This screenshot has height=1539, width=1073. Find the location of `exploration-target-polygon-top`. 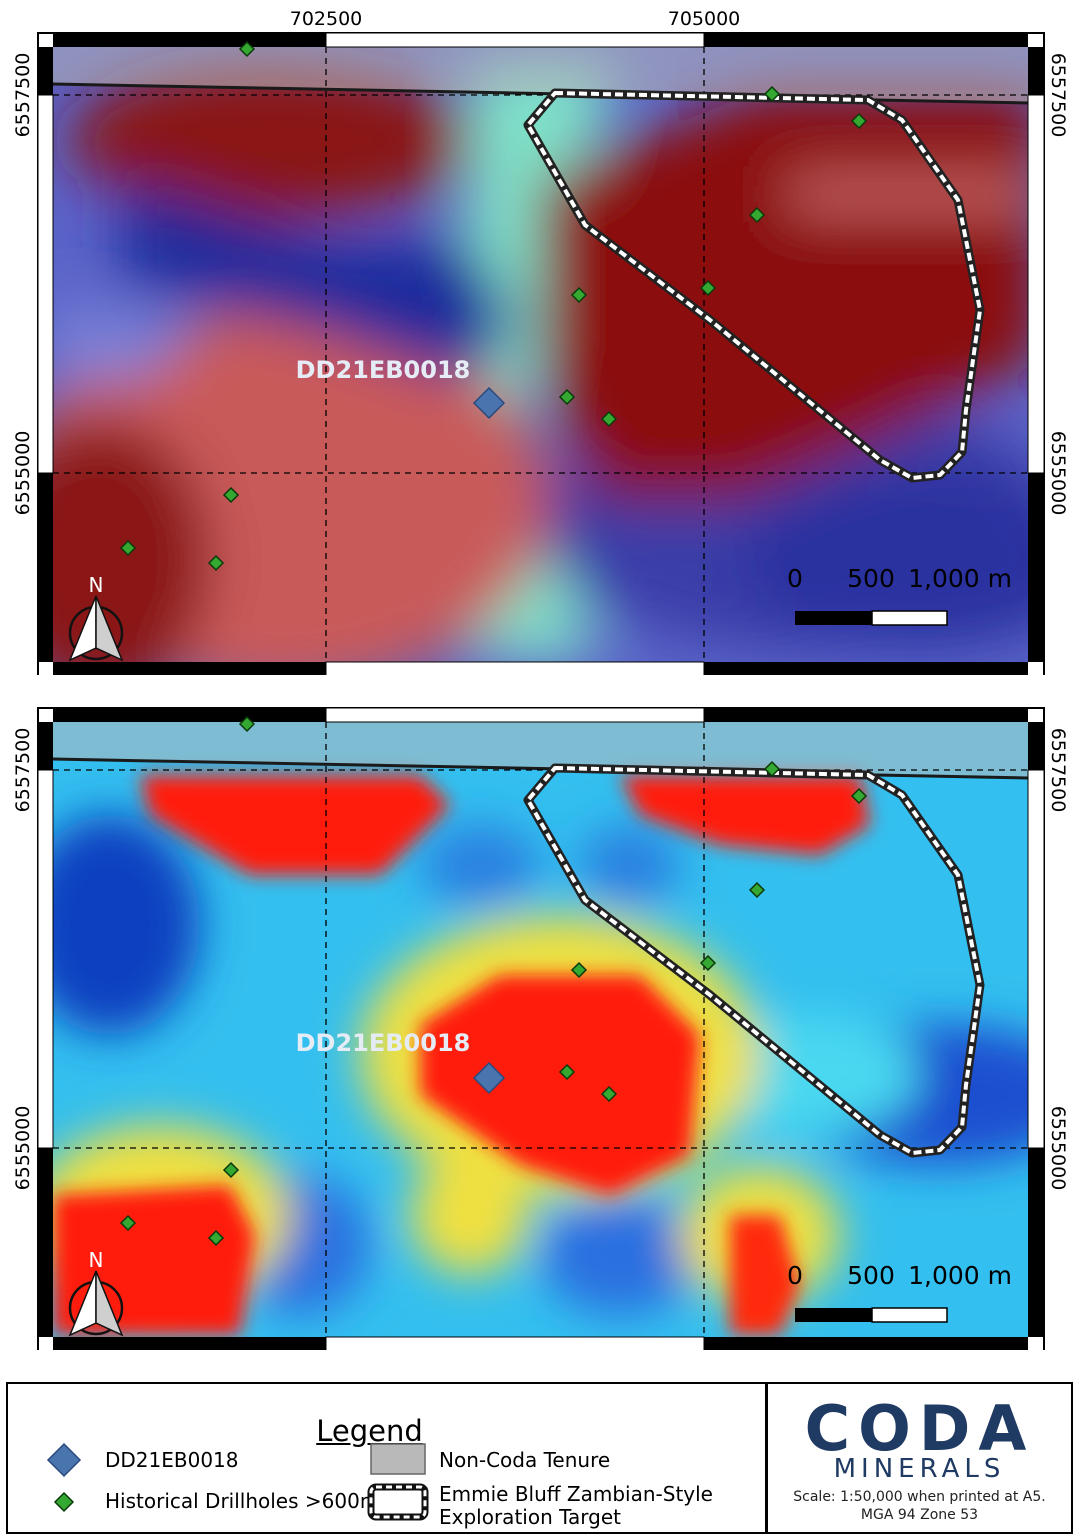

exploration-target-polygon-top is located at coordinates (754, 285).